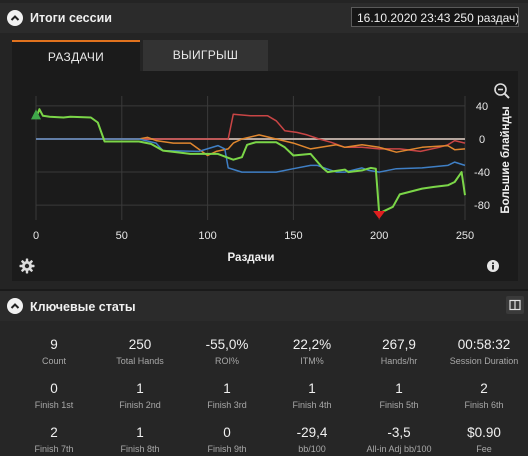 This screenshot has height=456, width=528. What do you see at coordinates (484, 361) in the screenshot?
I see `stat-label: Session Duration` at bounding box center [484, 361].